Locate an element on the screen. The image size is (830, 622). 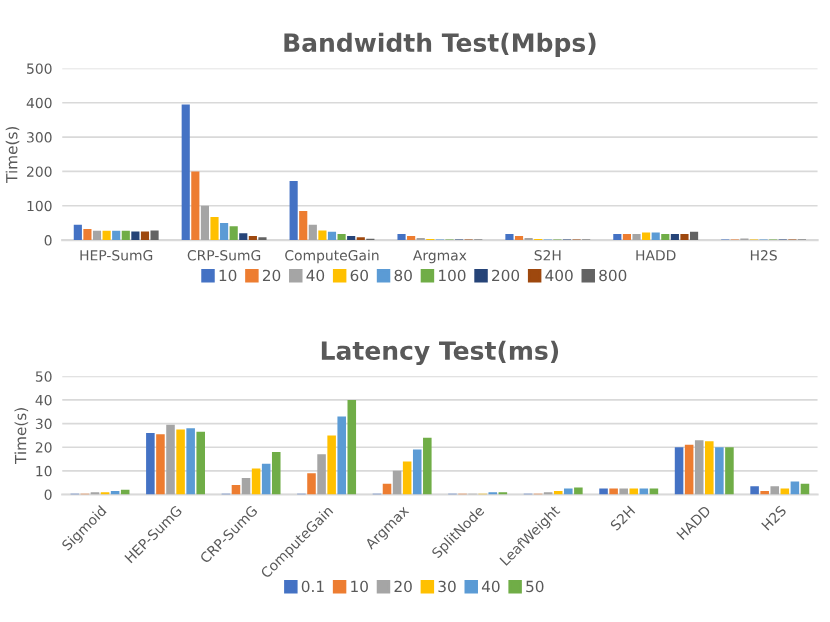
chart-title: Latency Test(ms) is located at coordinates (440, 353).